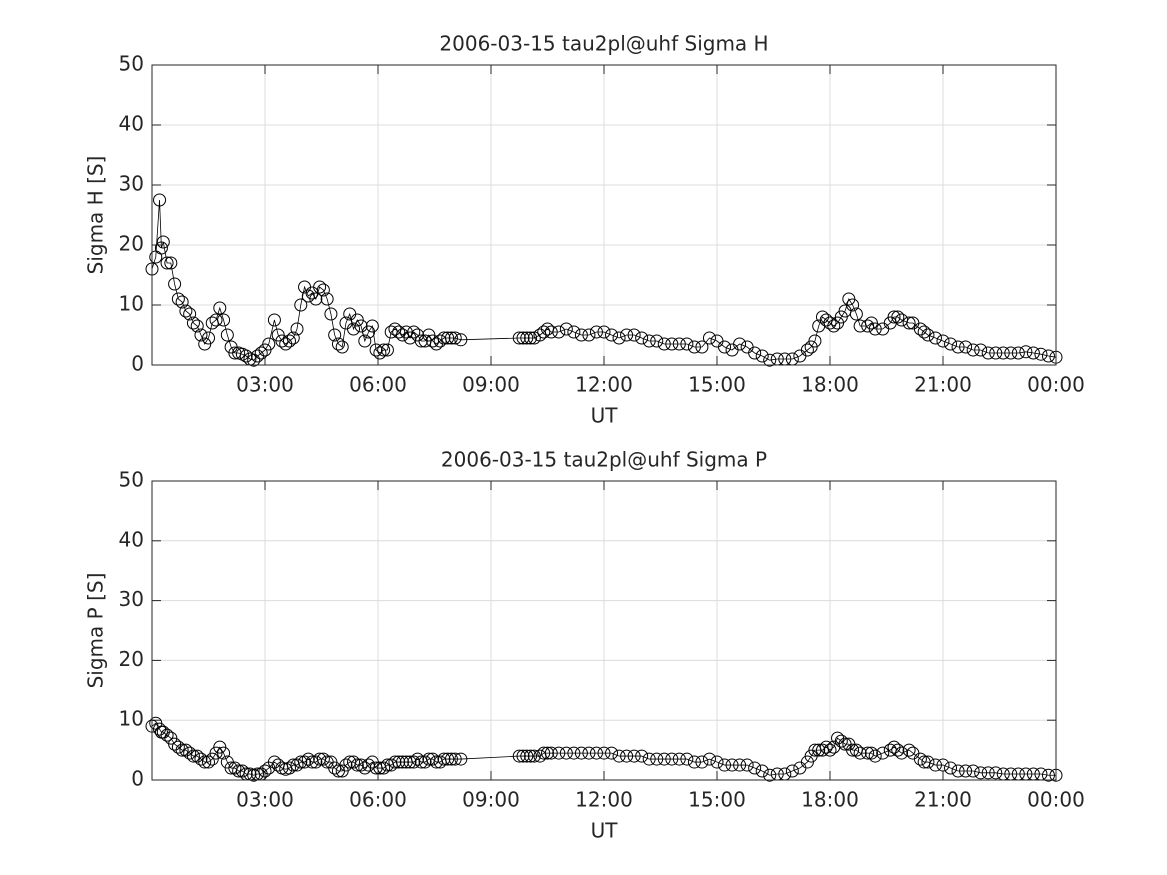 This screenshot has width=1167, height=875. I want to click on x-tick-label: 15:00, so click(717, 800).